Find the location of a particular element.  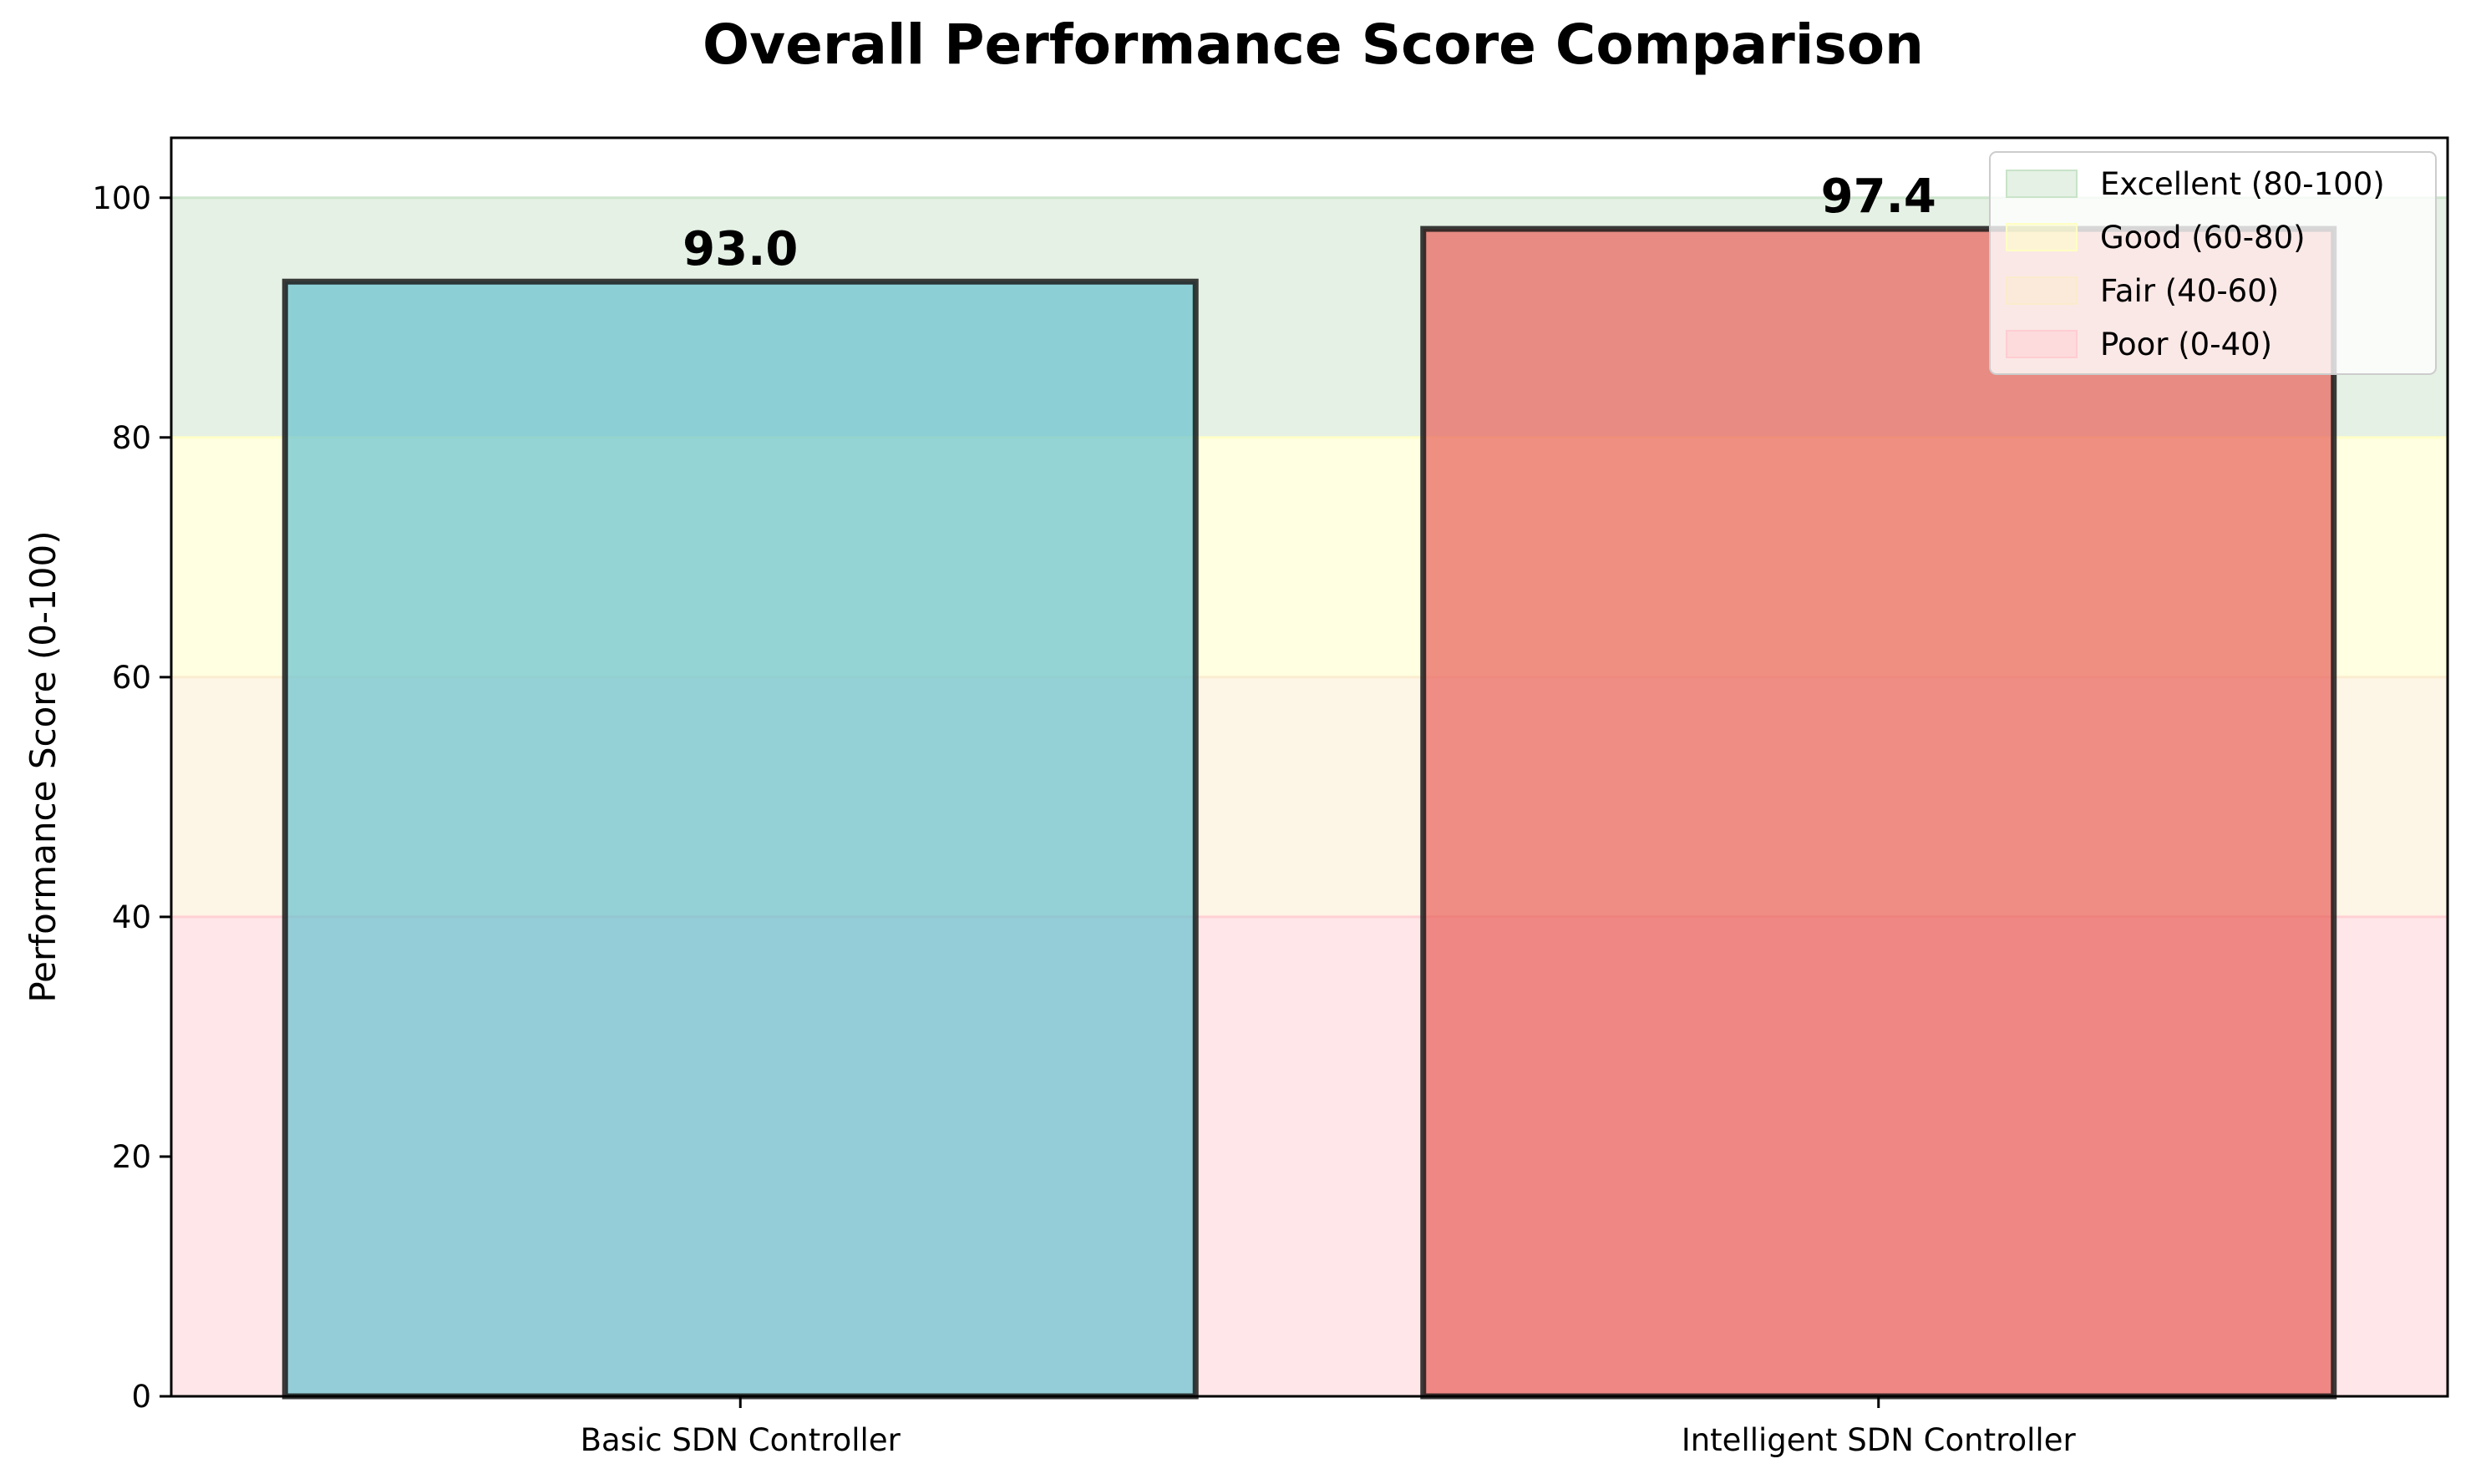

x-tick-label: Basic SDN Controller is located at coordinates (741, 1440).